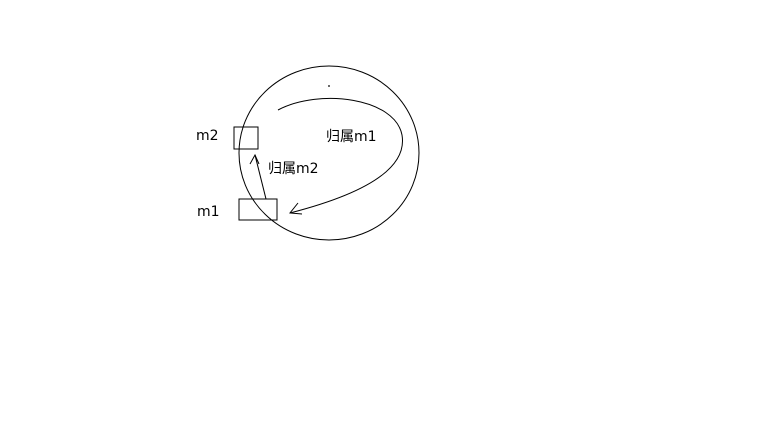 The height and width of the screenshot is (436, 768). What do you see at coordinates (340, 156) in the screenshot?
I see `curve-arrow-belongs-m1` at bounding box center [340, 156].